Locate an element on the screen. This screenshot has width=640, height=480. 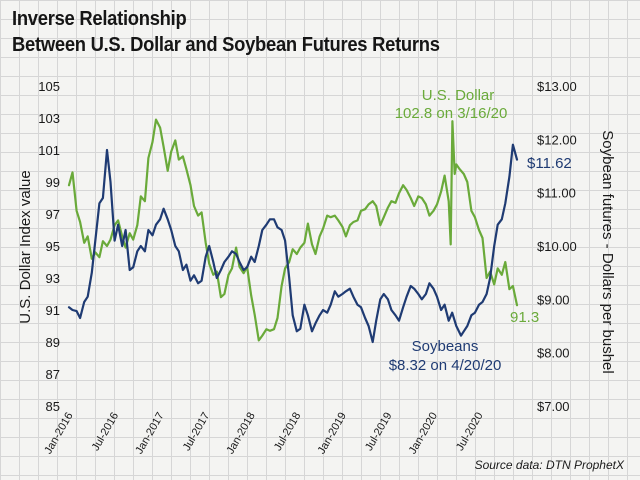
y-axis-left: 105 103 101 99 97 95 93 91 89 87 85 is located at coordinates (49, 246).